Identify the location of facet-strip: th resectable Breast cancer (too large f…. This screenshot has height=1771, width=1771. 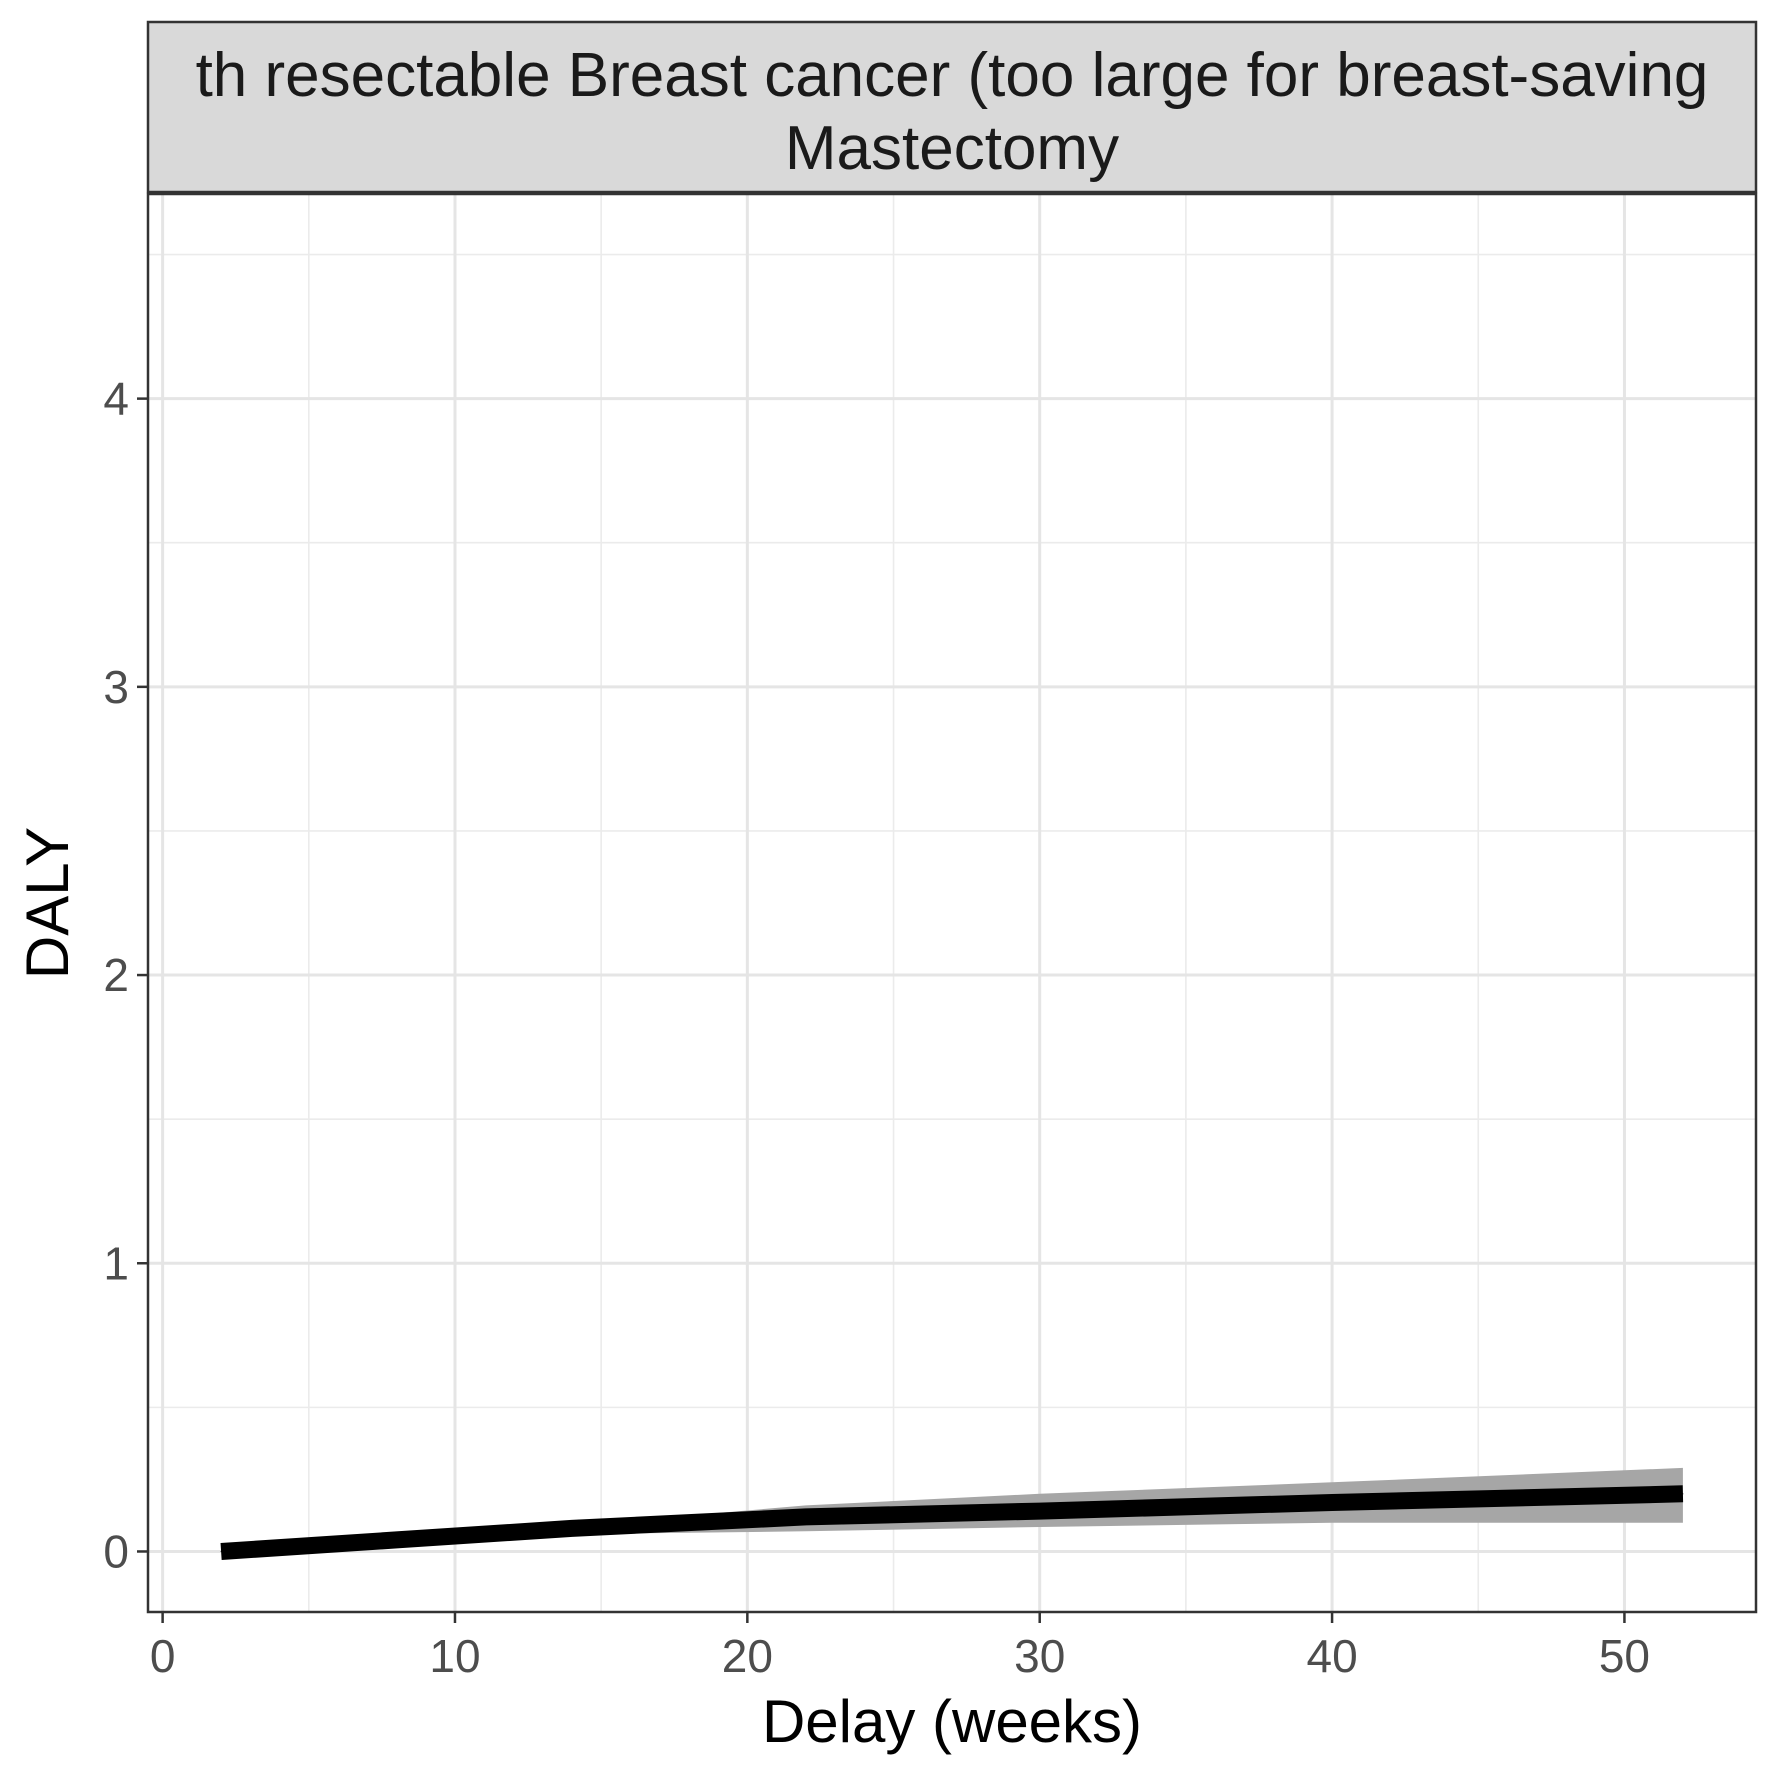
(952, 107).